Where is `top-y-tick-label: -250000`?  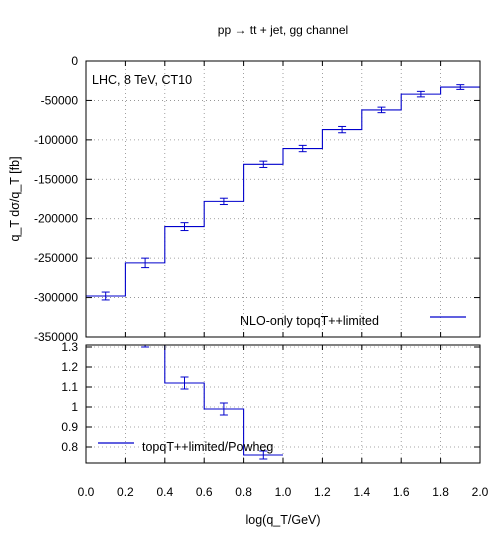 top-y-tick-label: -250000 is located at coordinates (56, 258).